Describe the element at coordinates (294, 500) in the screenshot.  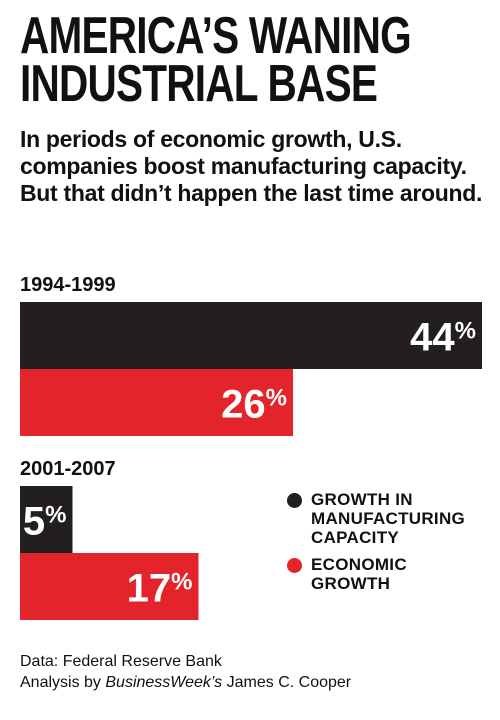
I see `legend-swatch-capacity` at that location.